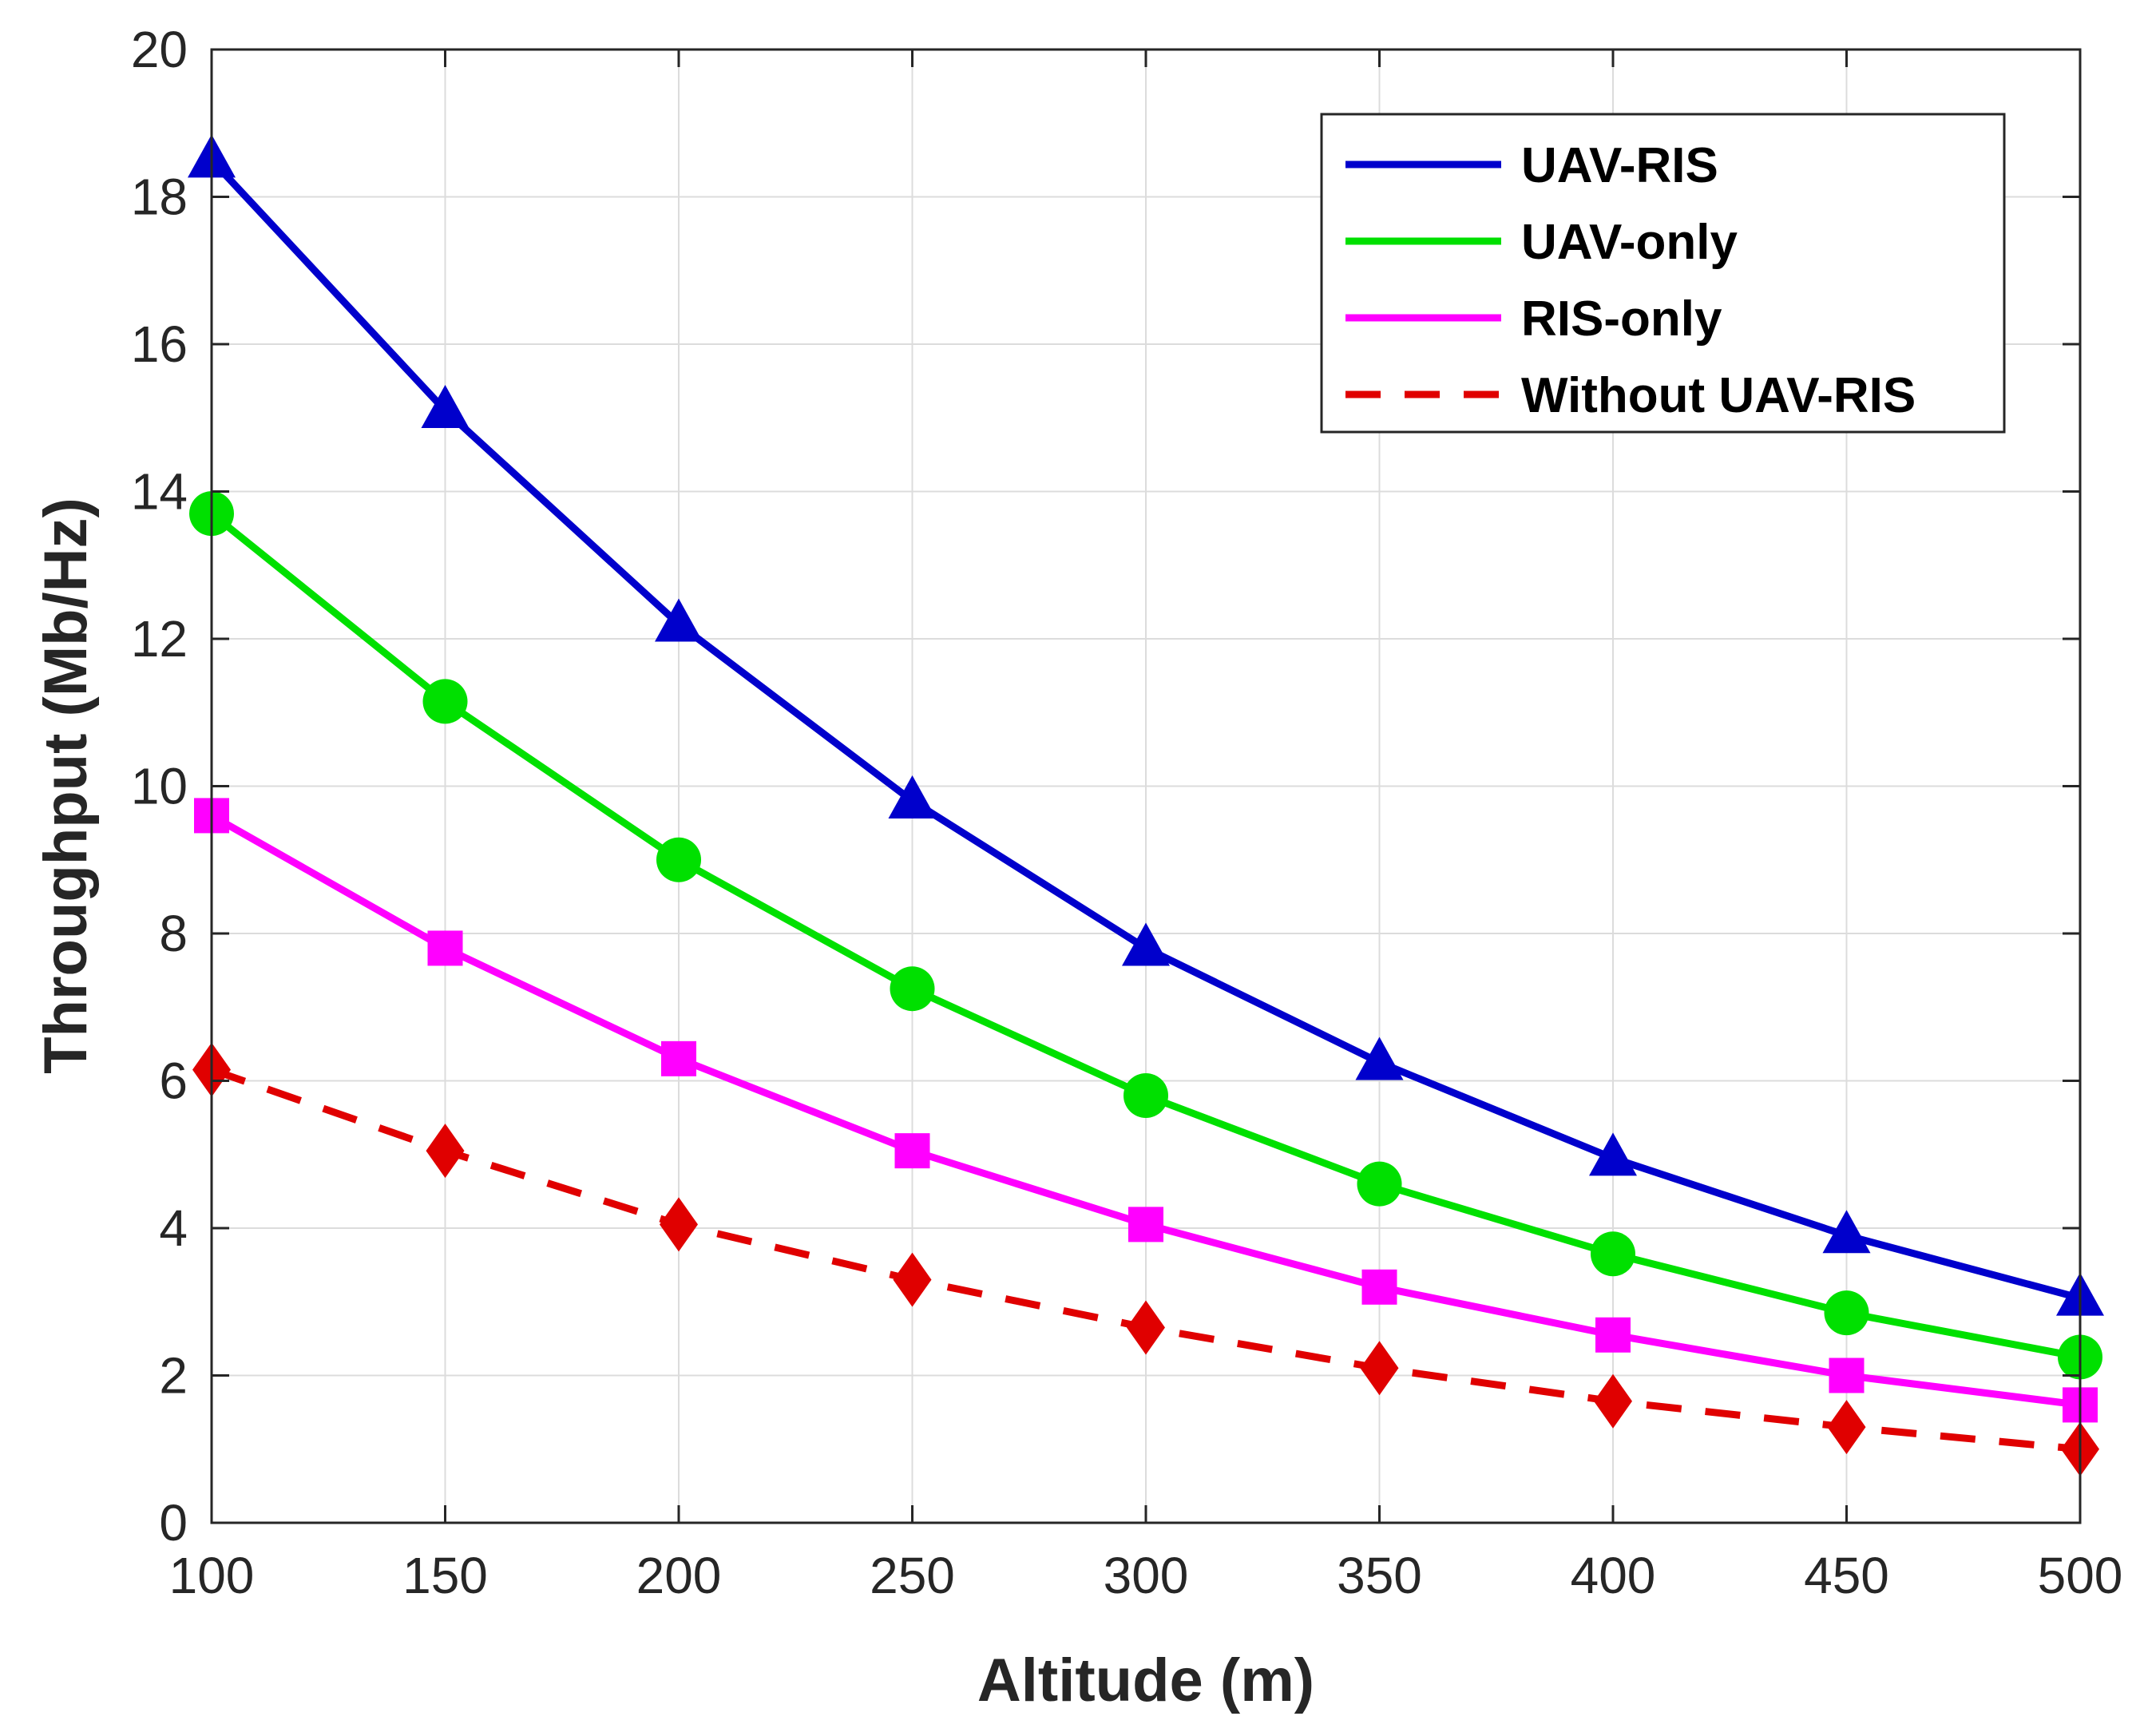 The height and width of the screenshot is (1736, 2140). Describe the element at coordinates (173, 1081) in the screenshot. I see `y-tick-label: 6` at that location.